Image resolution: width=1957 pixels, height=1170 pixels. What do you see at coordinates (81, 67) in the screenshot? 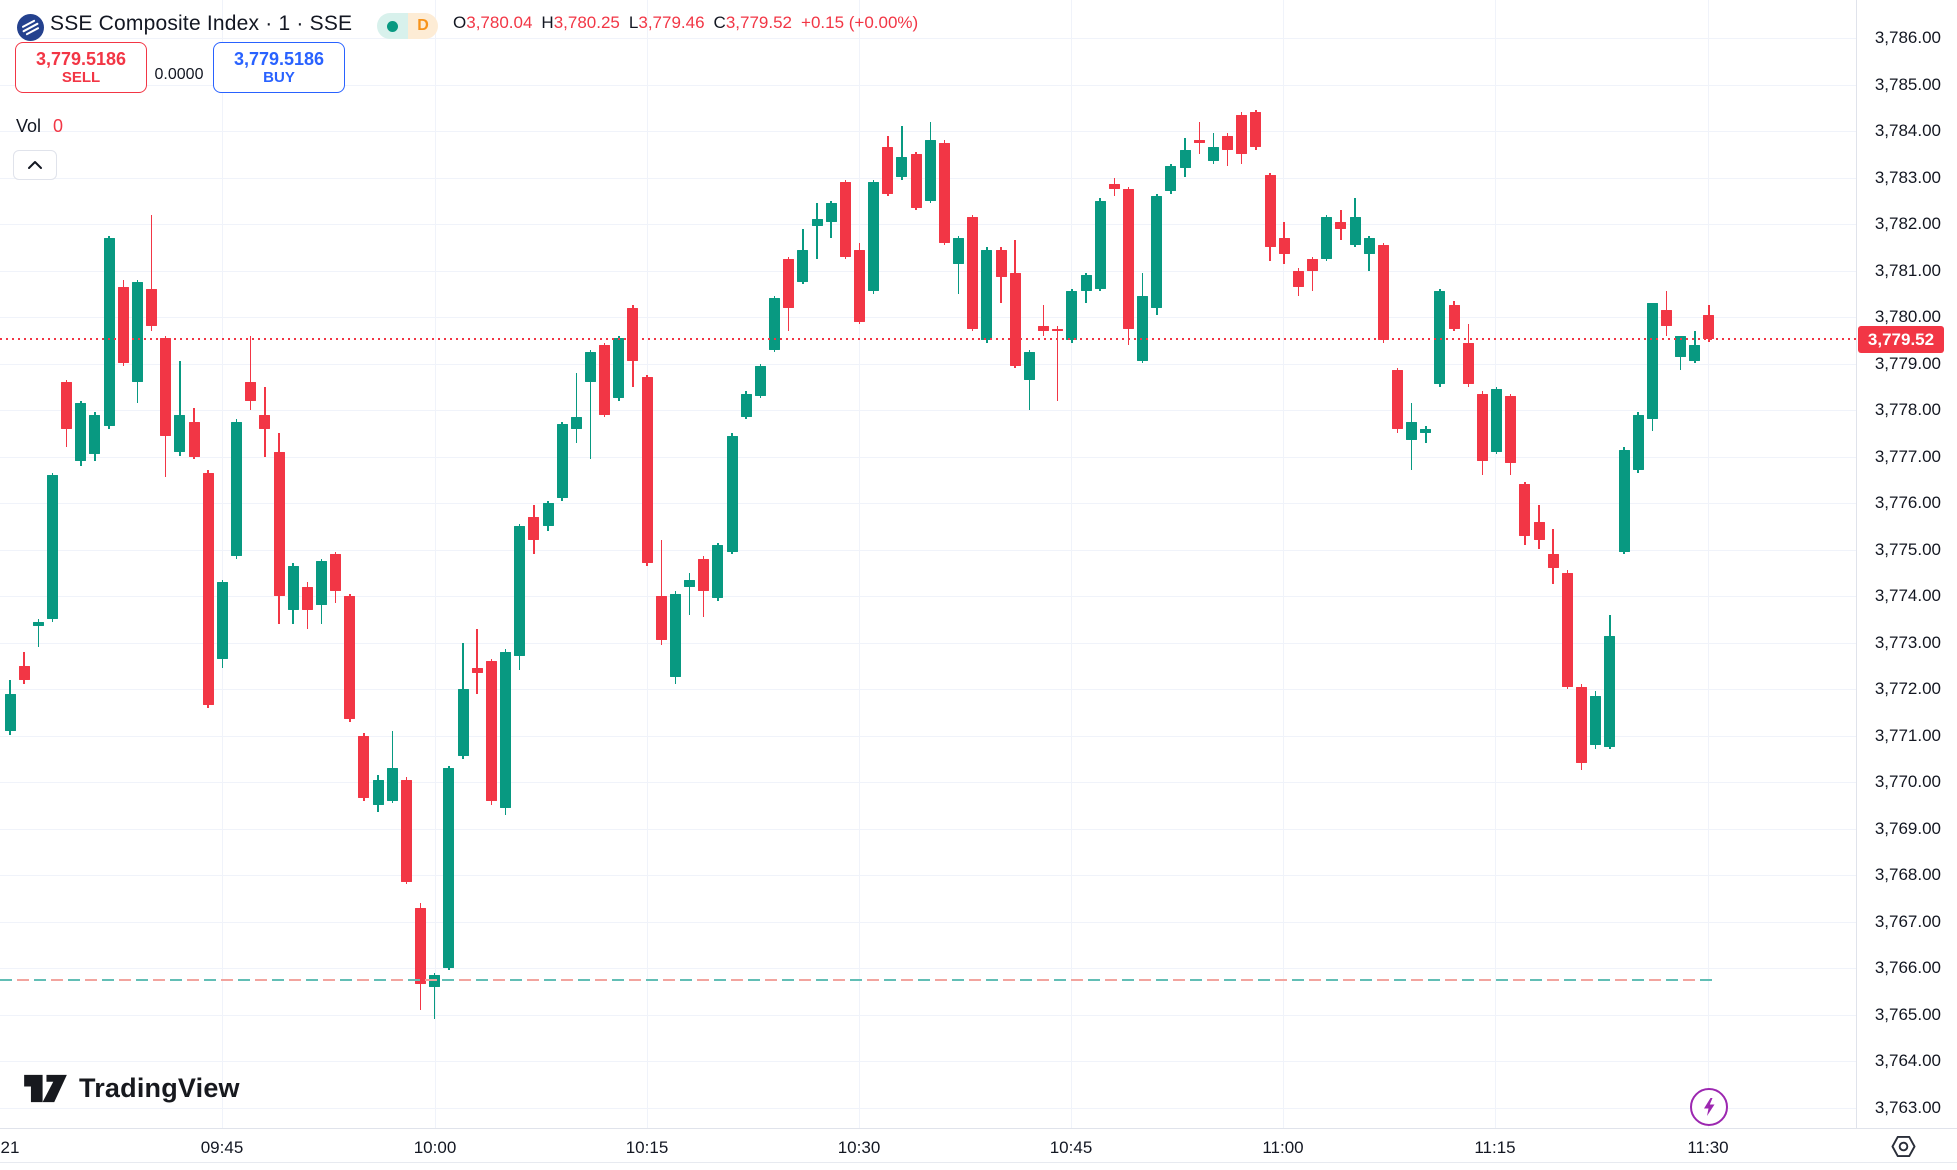
I see `sell-button: 3,779.5186 SELL` at bounding box center [81, 67].